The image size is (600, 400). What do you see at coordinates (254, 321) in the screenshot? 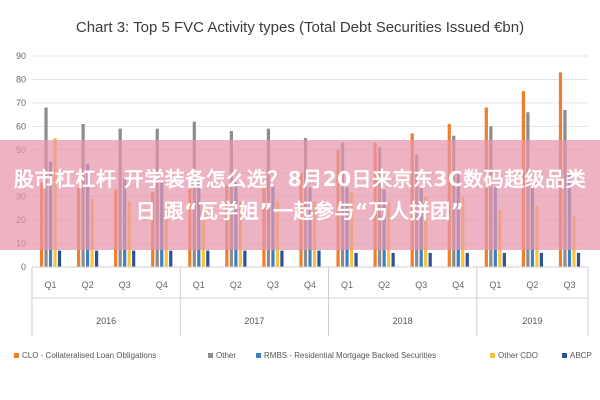
I see `year-label: 2017` at bounding box center [254, 321].